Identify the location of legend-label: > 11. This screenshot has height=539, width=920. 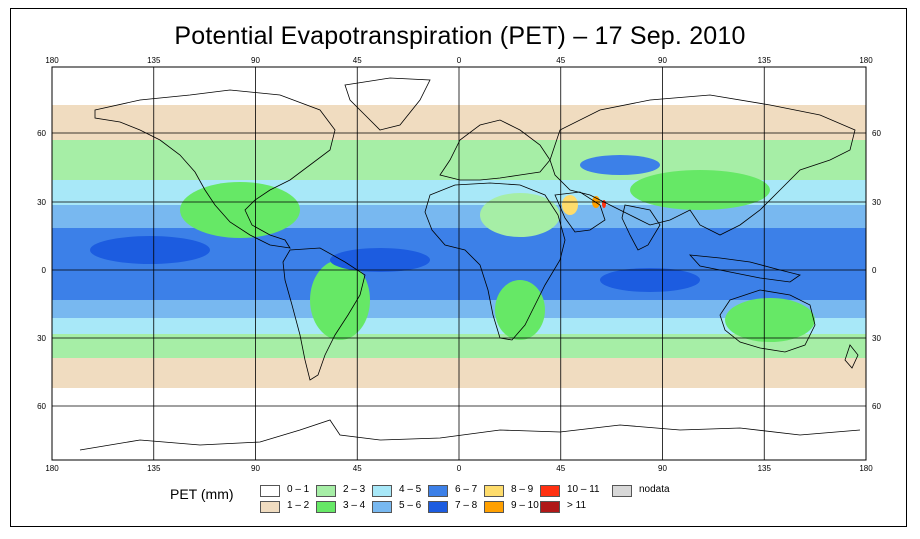
(576, 505).